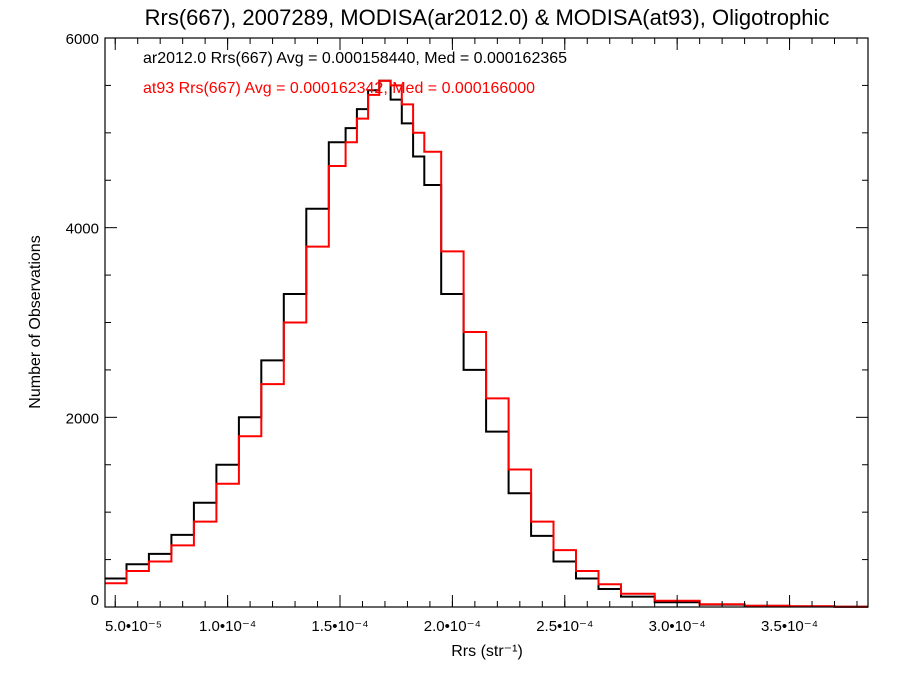 The image size is (900, 680). Describe the element at coordinates (452, 626) in the screenshot. I see `x-tick-label: 2.0•10⁻⁴` at that location.